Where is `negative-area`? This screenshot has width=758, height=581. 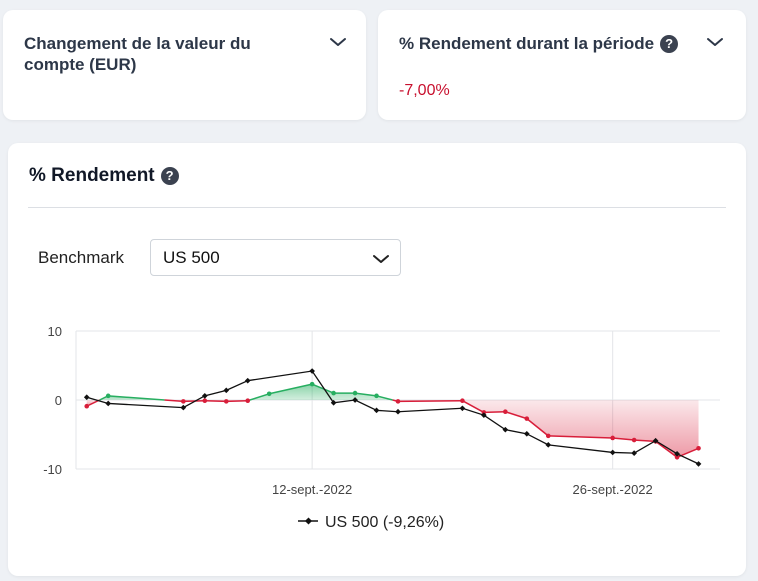 negative-area is located at coordinates (545, 429).